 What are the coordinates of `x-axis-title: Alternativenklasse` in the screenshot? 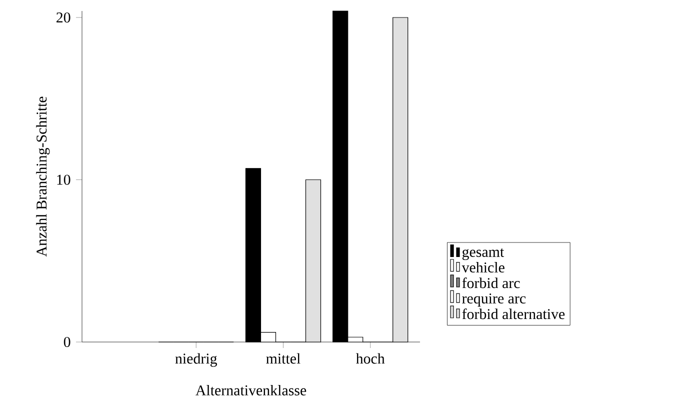 It's located at (251, 390).